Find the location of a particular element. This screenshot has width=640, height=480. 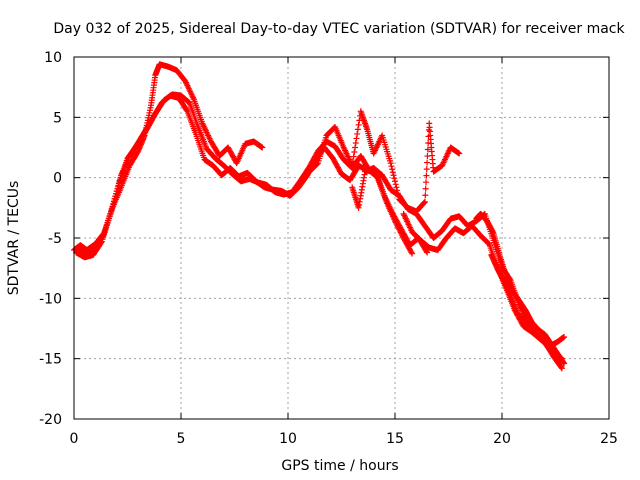

series-track-d is located at coordinates (380, 161).